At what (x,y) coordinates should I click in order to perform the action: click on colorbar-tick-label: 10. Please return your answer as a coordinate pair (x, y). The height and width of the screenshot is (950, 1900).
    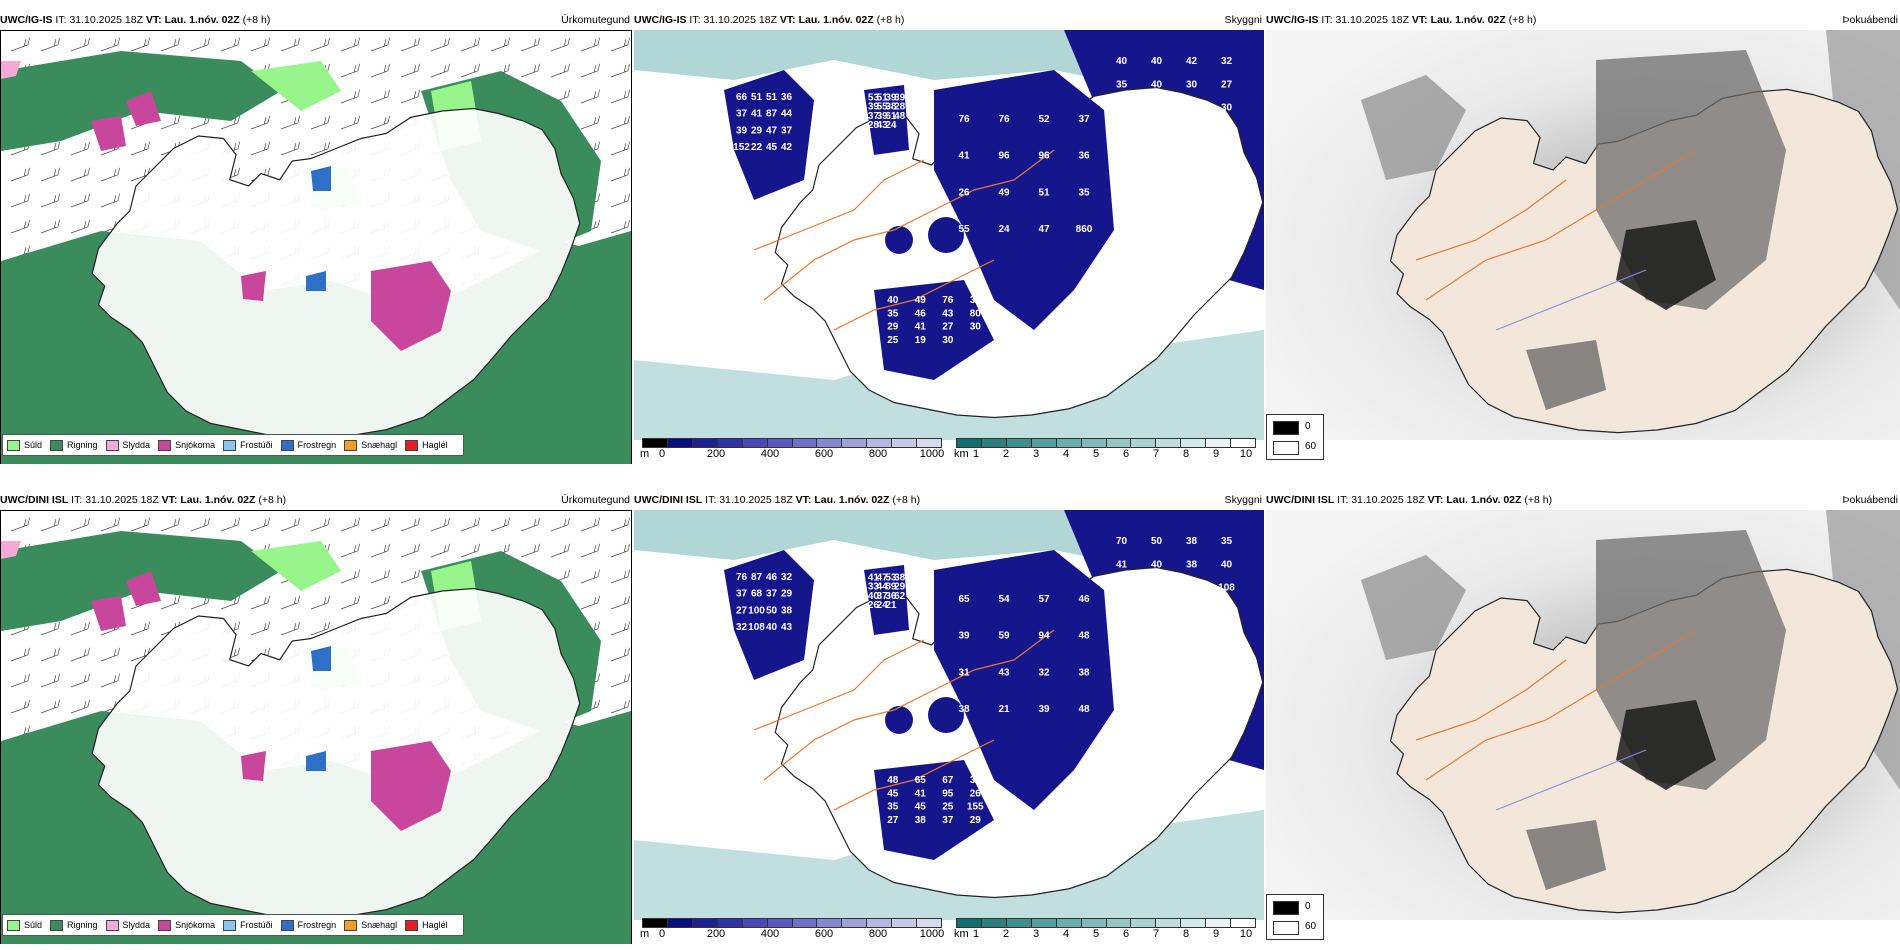
    Looking at the image, I should click on (1246, 454).